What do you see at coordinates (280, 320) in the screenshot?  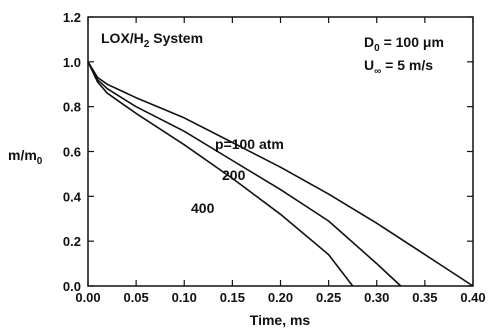 I see `x-axis-label: Time, ms` at bounding box center [280, 320].